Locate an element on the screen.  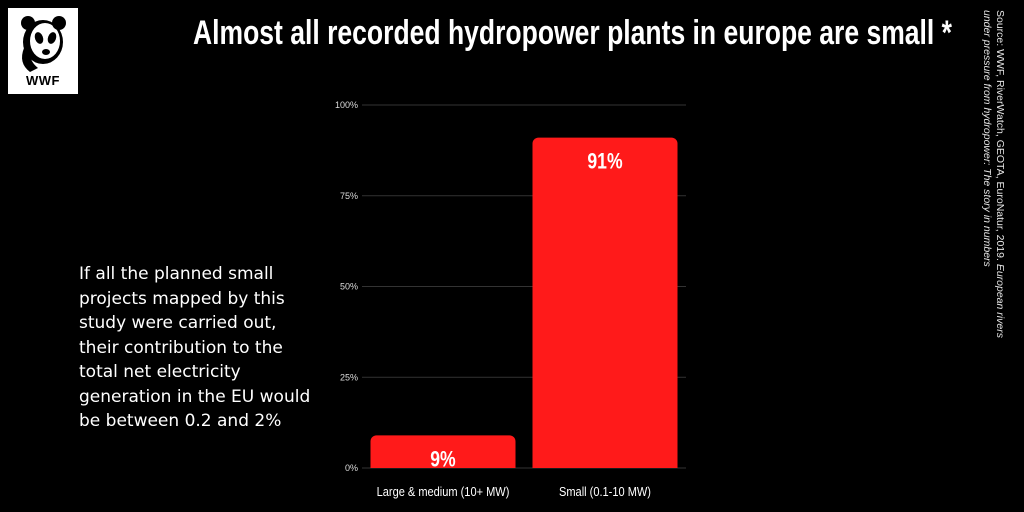
y-tick-label: 25% is located at coordinates (349, 377).